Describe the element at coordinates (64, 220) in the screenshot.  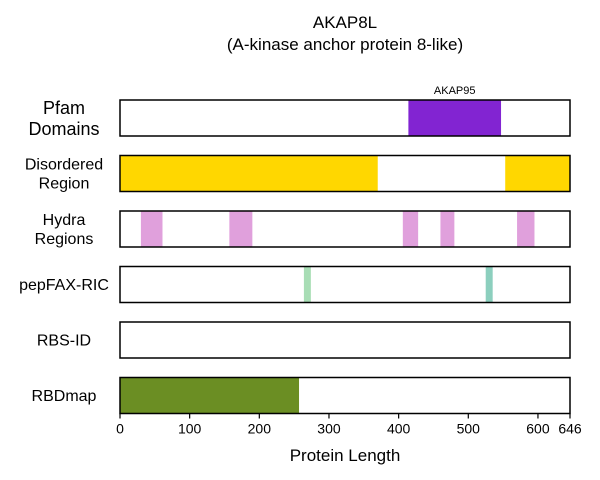
I see `track-label: Hydra` at that location.